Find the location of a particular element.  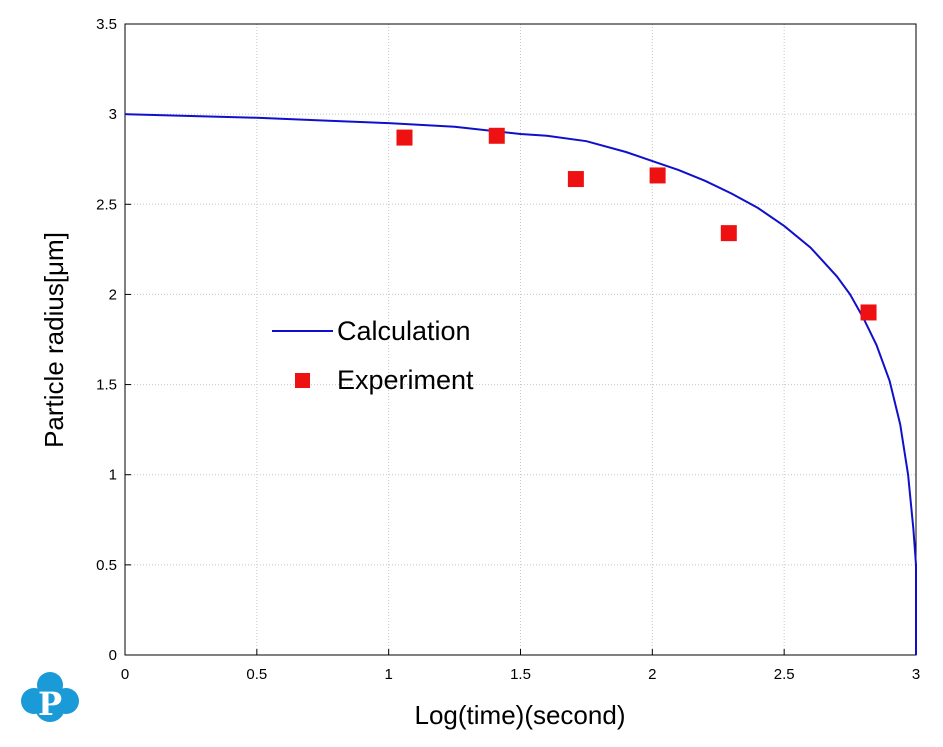

y-axis-title: Particle radius[μm] is located at coordinates (54, 340).